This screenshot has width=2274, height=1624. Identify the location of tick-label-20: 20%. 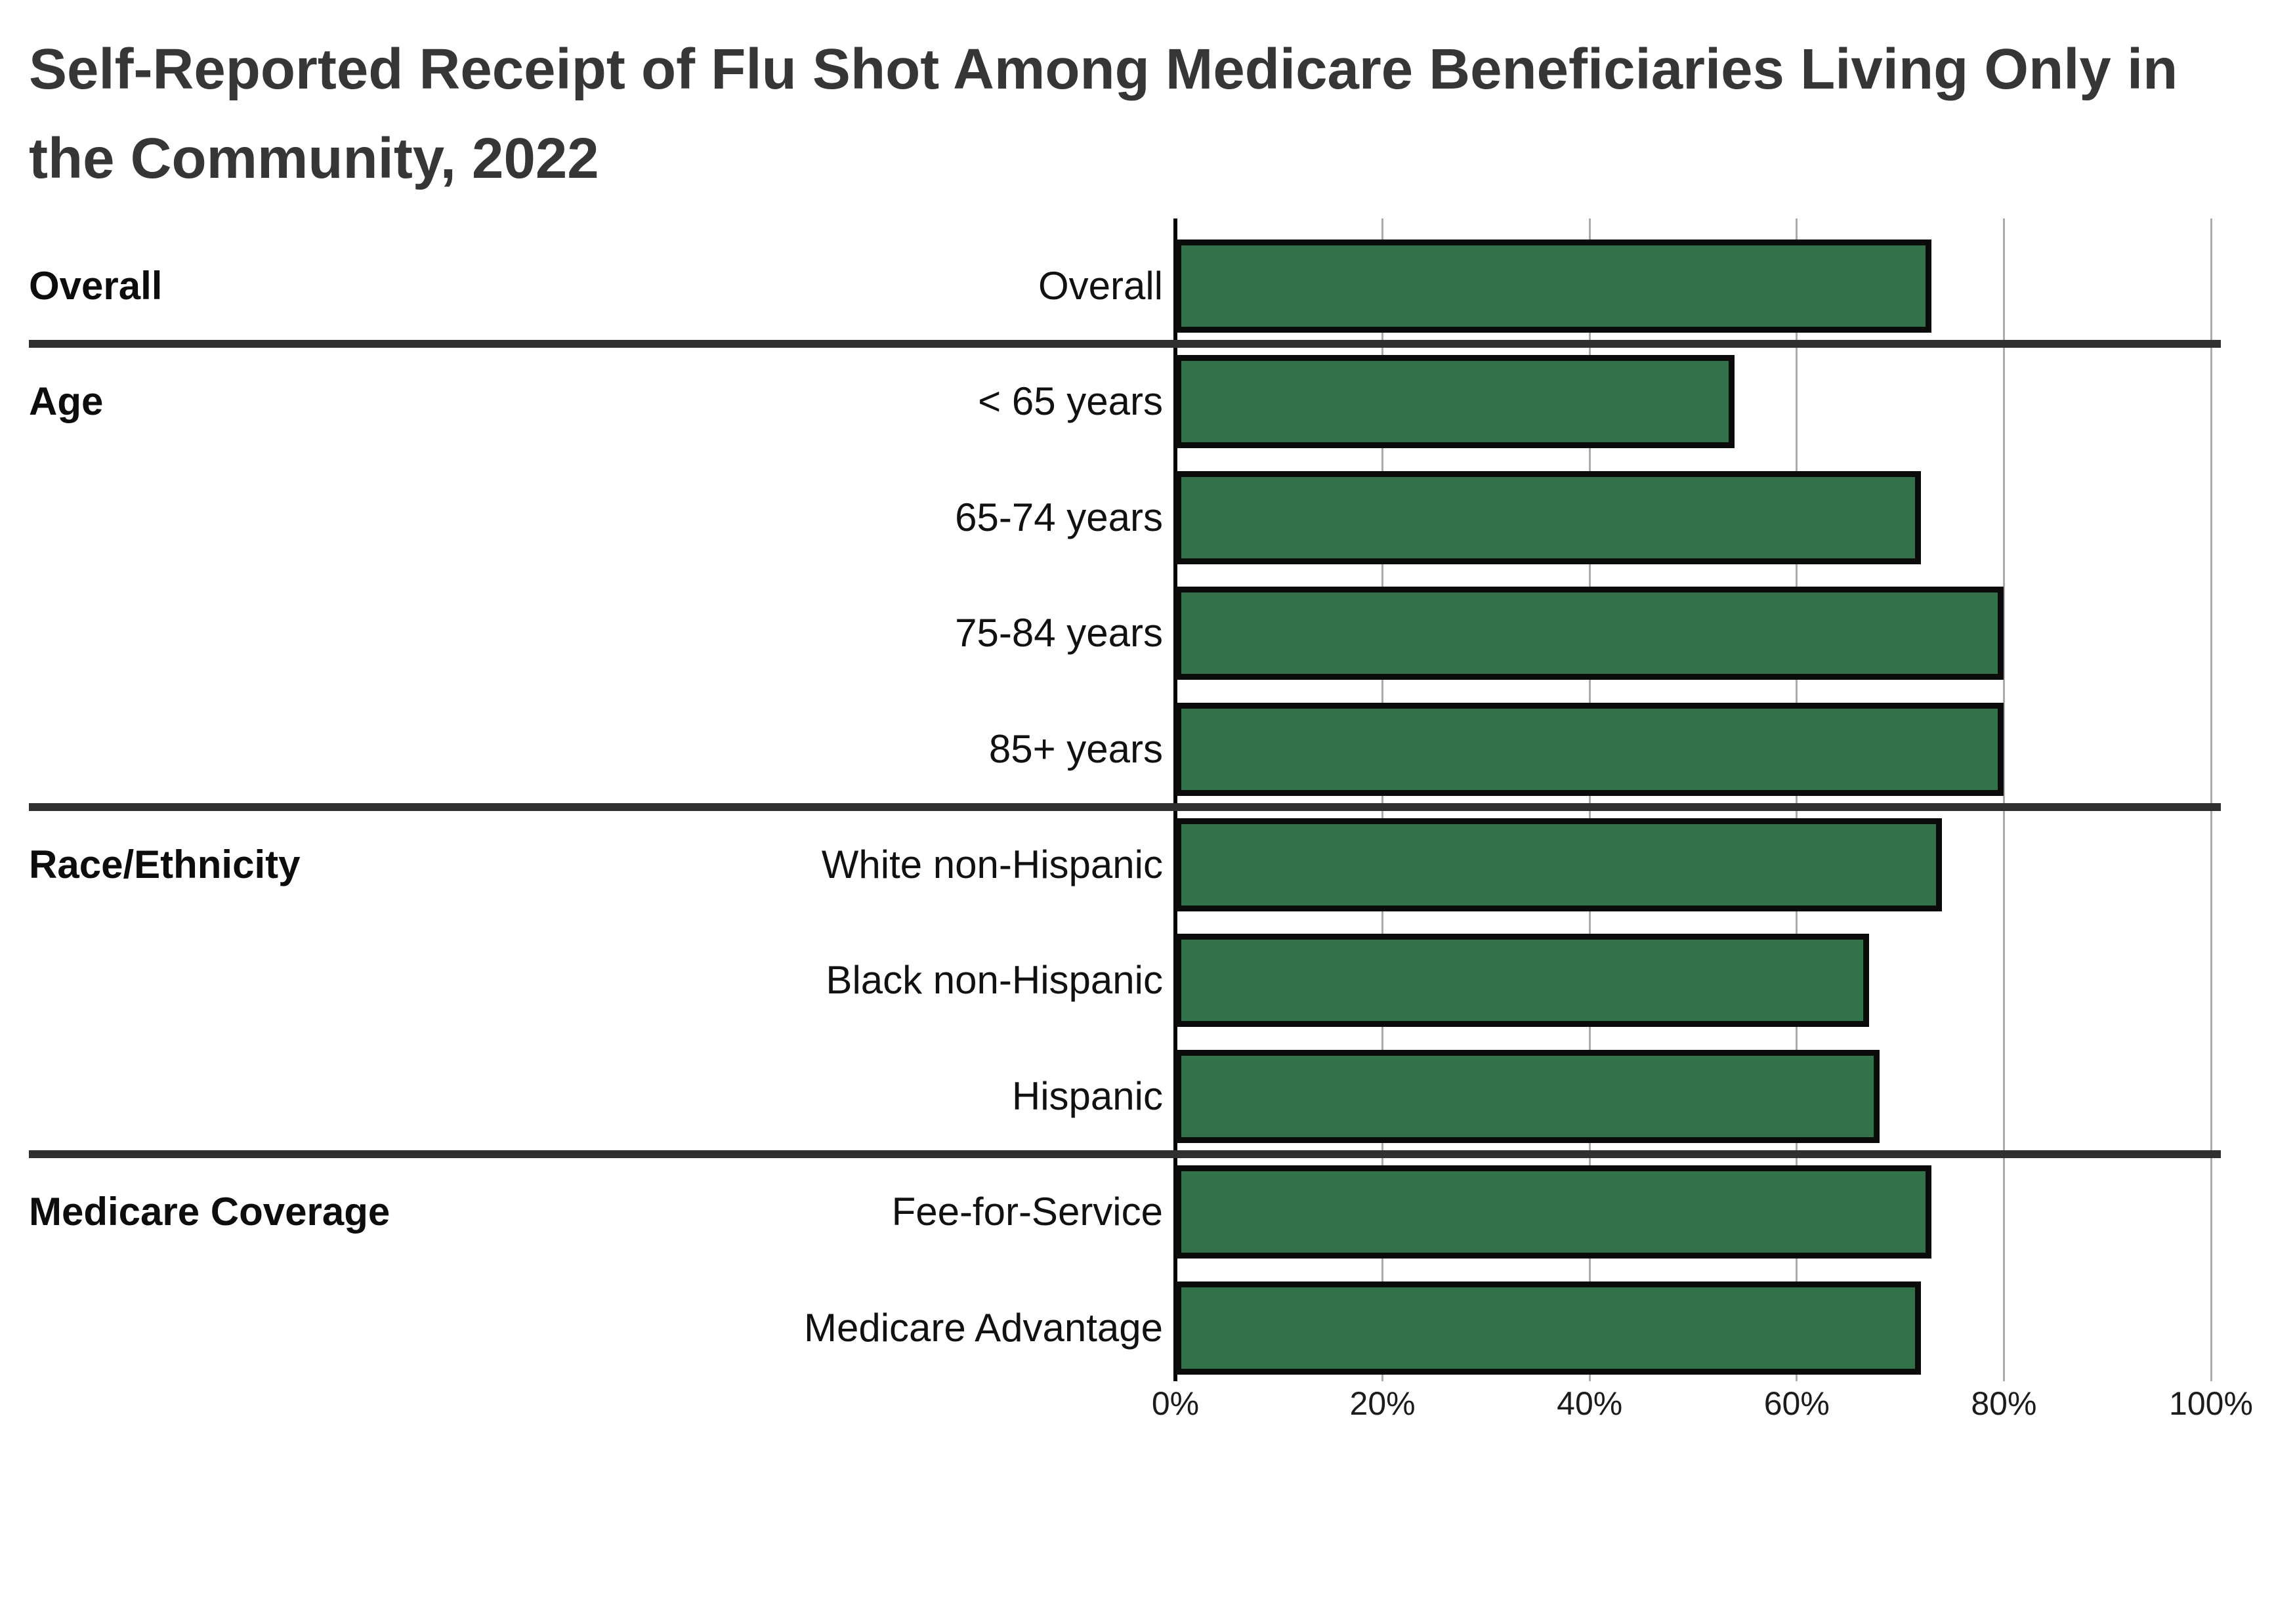
(1382, 1403).